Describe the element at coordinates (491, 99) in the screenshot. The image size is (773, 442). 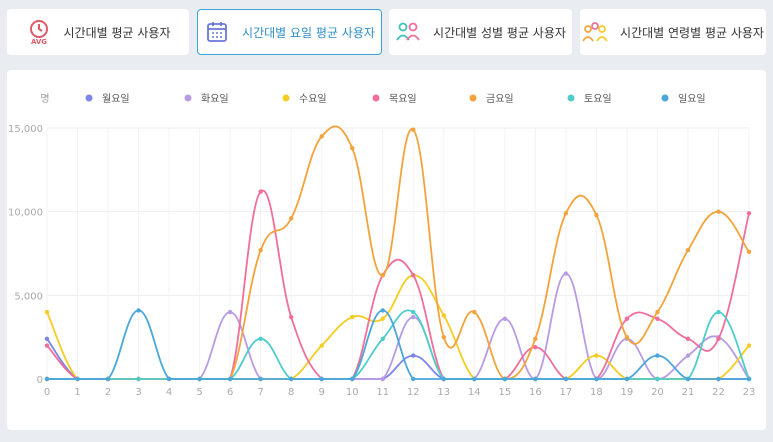
I see `legend-item: 금요일` at that location.